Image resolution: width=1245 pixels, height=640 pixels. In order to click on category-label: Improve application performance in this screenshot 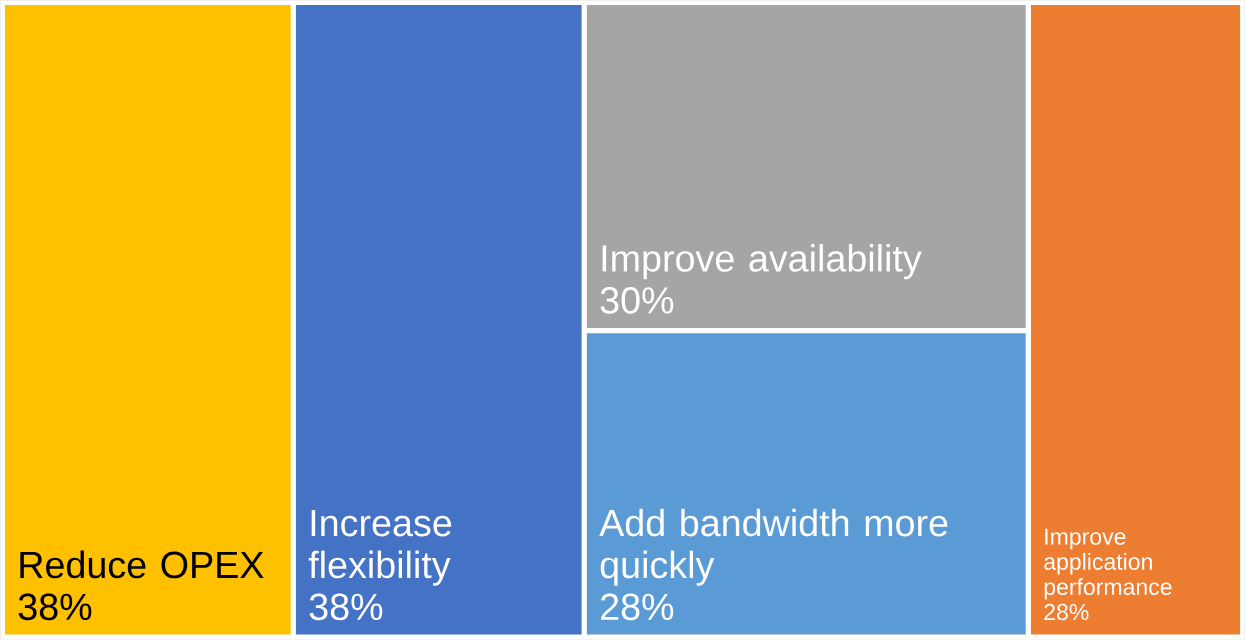, I will do `click(1108, 564)`.